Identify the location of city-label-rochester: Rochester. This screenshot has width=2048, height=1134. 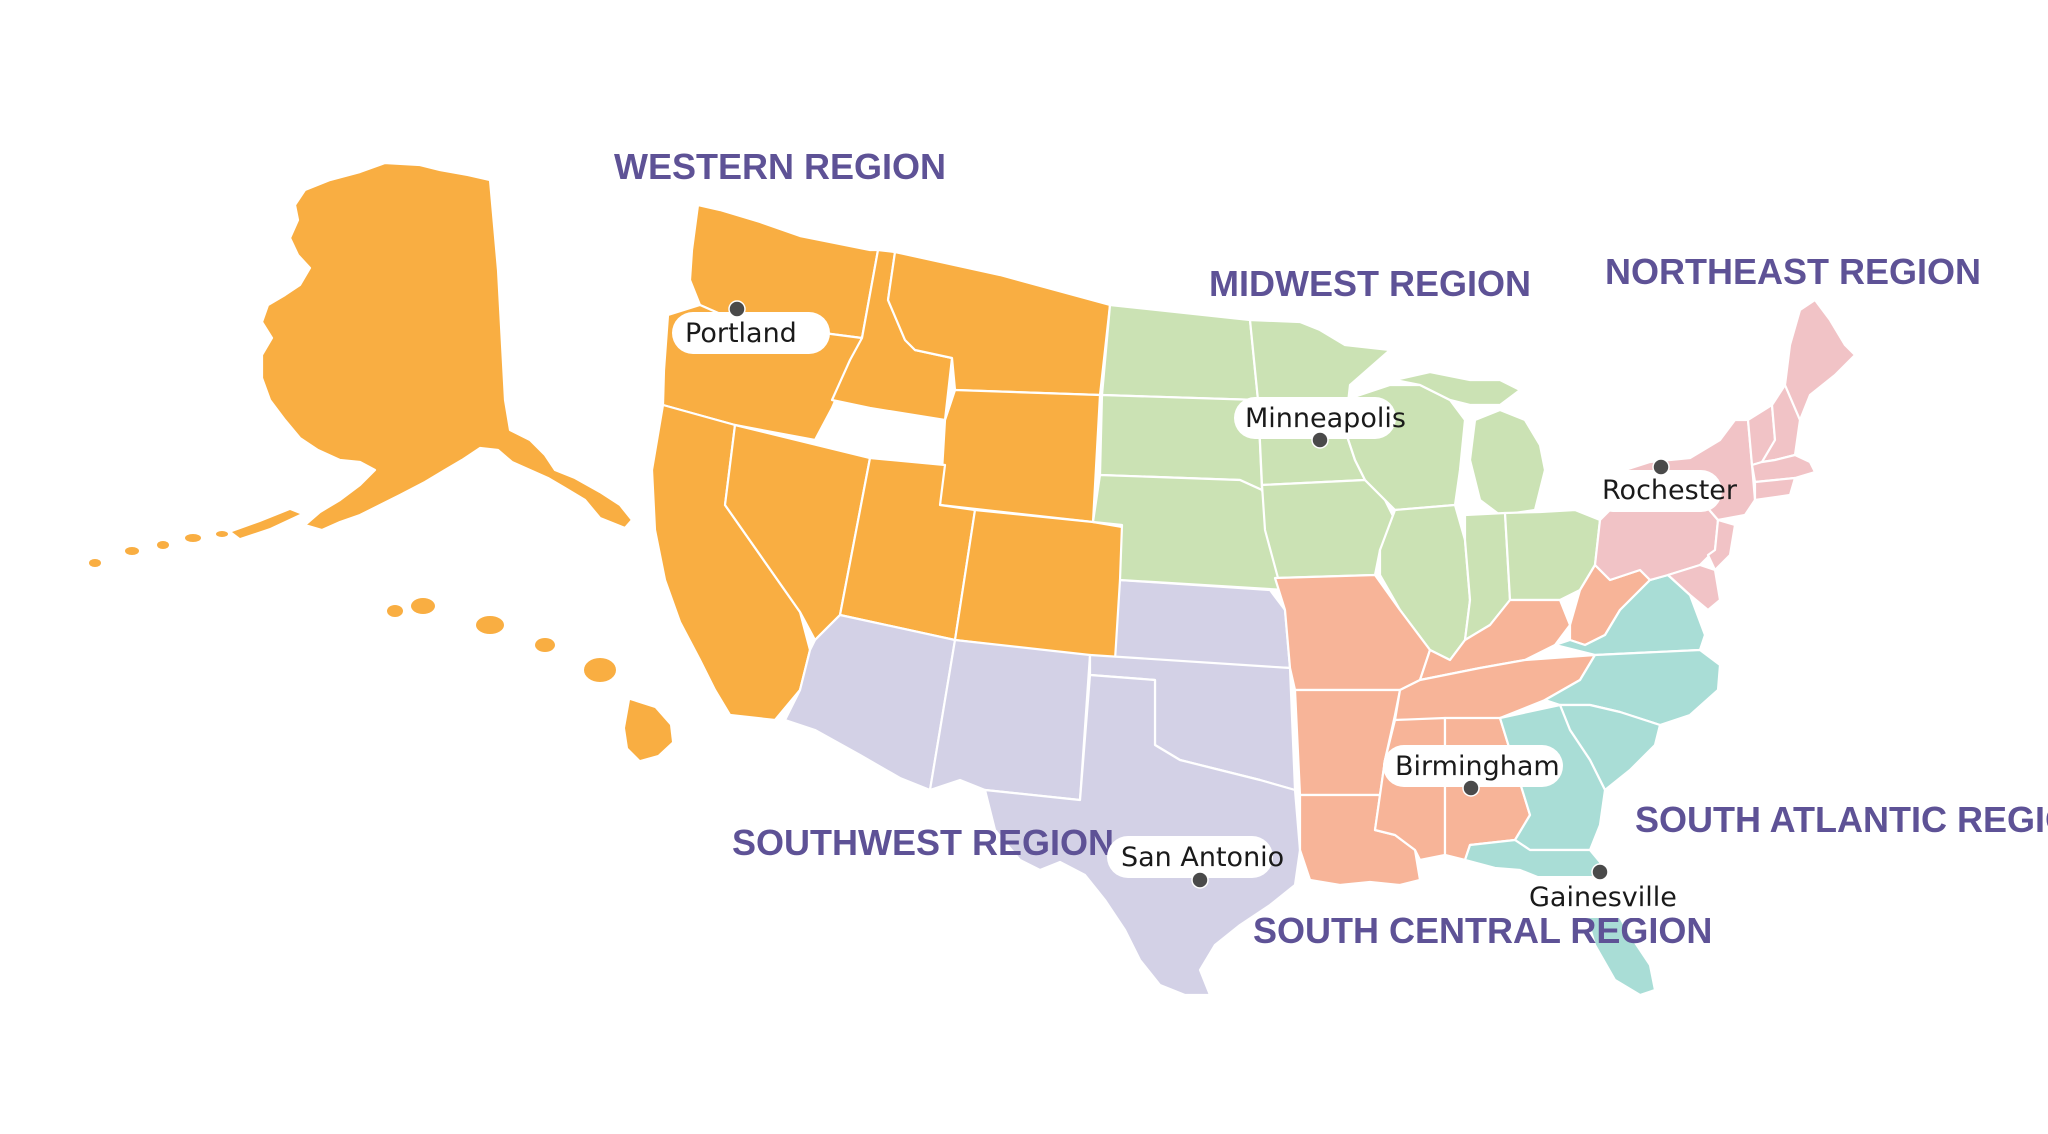
(1670, 490).